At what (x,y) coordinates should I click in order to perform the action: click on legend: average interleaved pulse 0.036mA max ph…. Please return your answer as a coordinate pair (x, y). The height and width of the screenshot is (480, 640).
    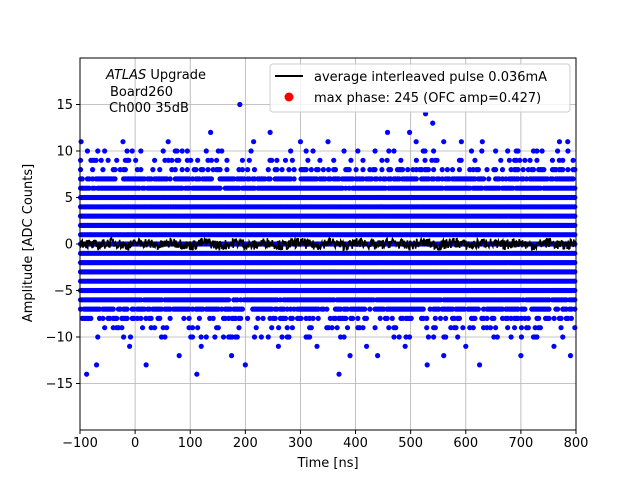
    Looking at the image, I should click on (420, 88).